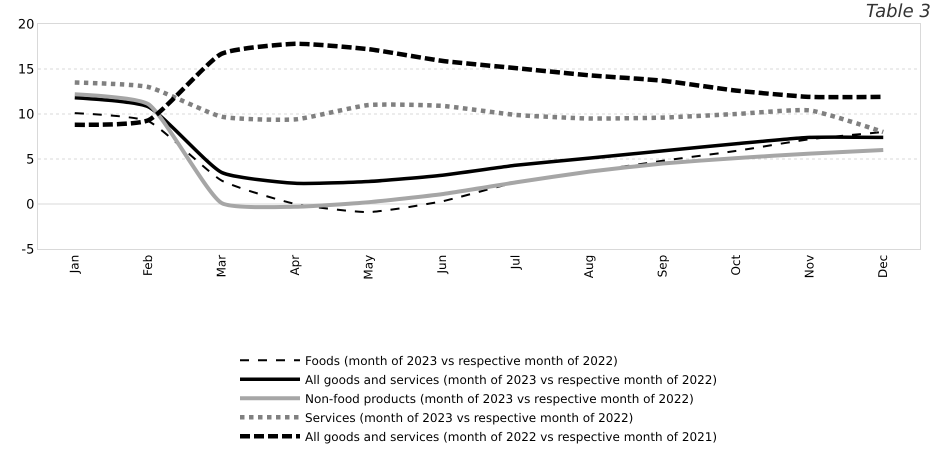 The image size is (948, 464). What do you see at coordinates (469, 417) in the screenshot?
I see `legend-label: Services (month of 2023 vs respective month of 2022)` at bounding box center [469, 417].